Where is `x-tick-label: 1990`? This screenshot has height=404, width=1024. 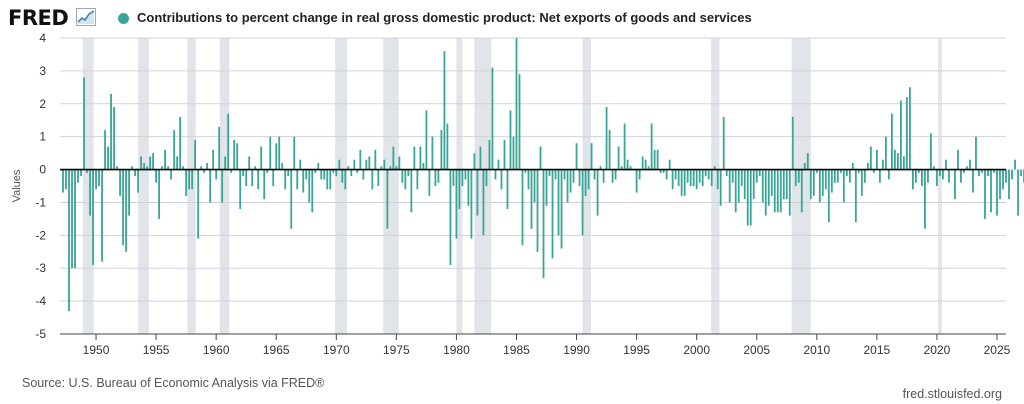 x-tick-label: 1990 is located at coordinates (576, 350).